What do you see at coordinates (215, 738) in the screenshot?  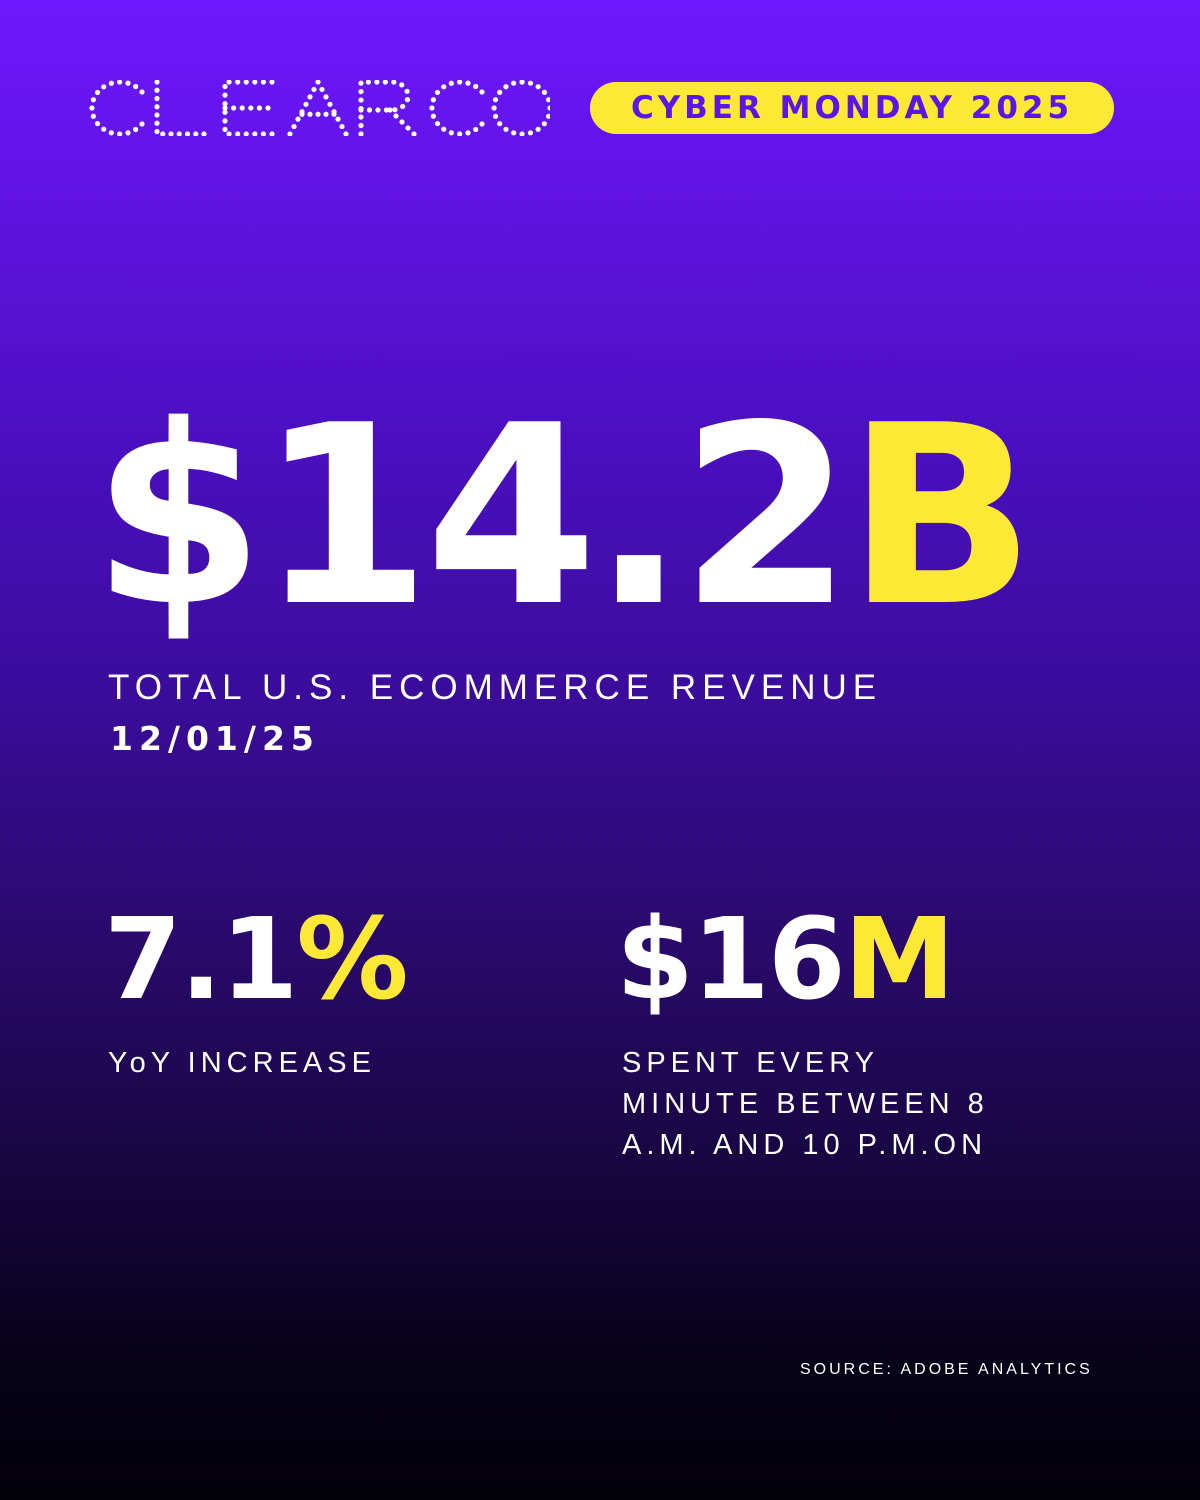 I see `hero-date: 12/01/25` at bounding box center [215, 738].